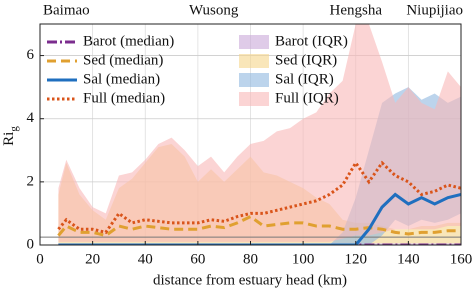 This screenshot has width=474, height=293. I want to click on legend-label: Full (IQR), so click(307, 98).